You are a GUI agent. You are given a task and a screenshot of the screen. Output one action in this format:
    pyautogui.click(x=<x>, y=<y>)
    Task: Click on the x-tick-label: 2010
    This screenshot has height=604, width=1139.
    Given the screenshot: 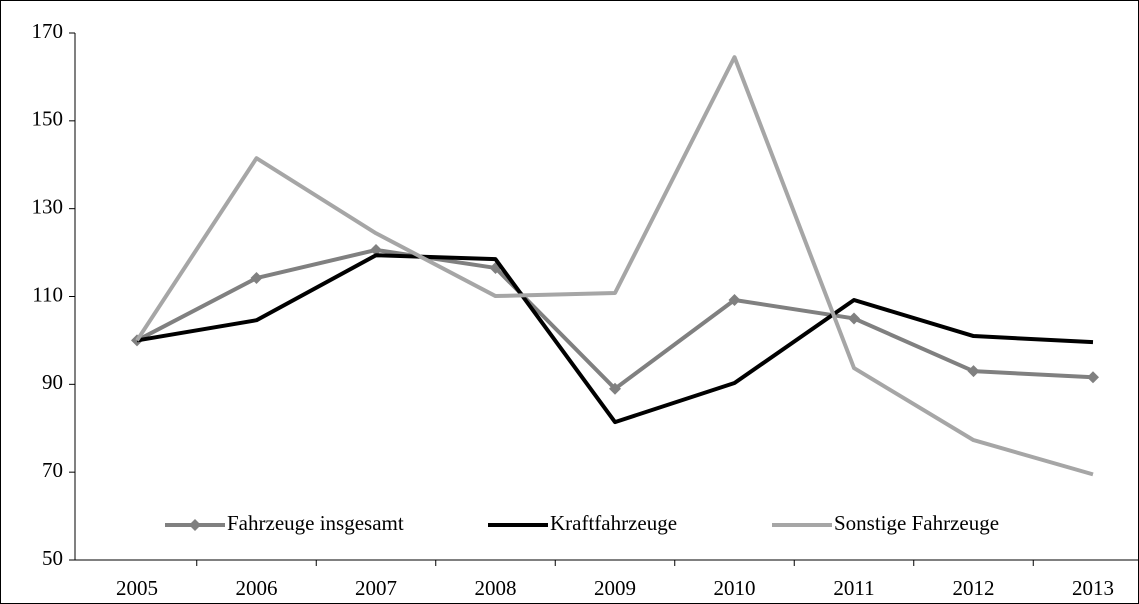 What is the action you would take?
    pyautogui.click(x=735, y=588)
    